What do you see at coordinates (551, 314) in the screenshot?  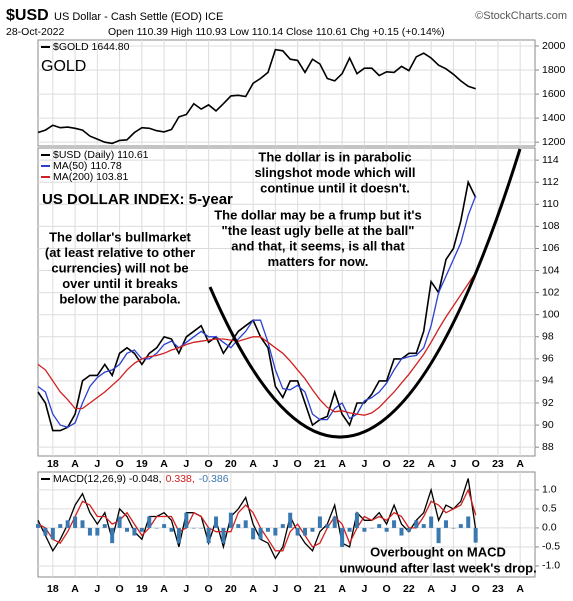 I see `y-tick-label: 100` at bounding box center [551, 314].